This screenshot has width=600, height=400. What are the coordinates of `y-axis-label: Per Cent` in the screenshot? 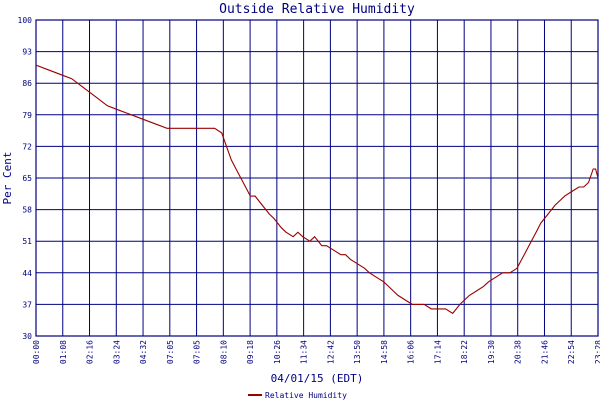 It's located at (7, 178).